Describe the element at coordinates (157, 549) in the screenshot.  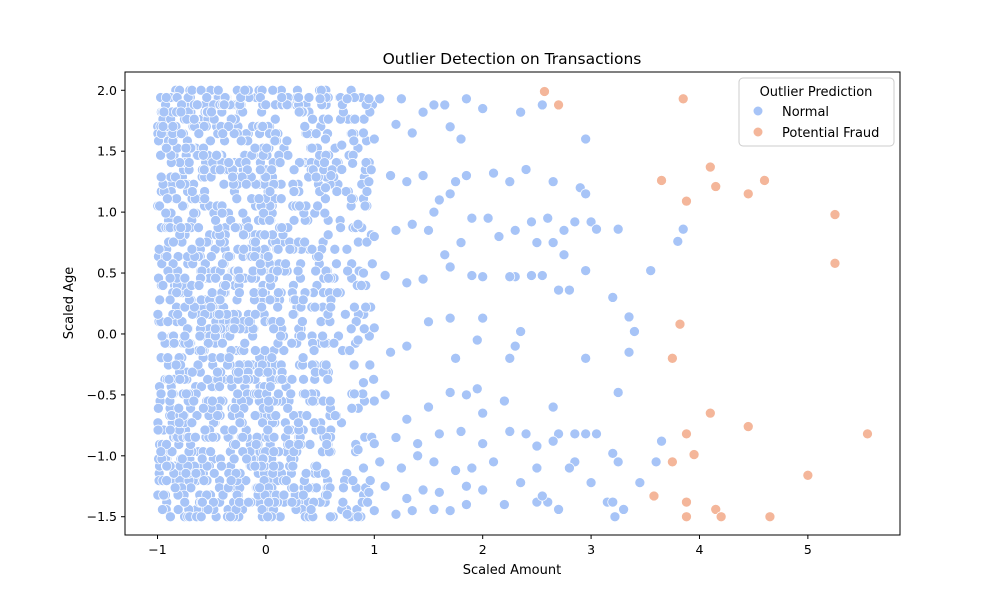
I see `x-tick-label: −1` at that location.